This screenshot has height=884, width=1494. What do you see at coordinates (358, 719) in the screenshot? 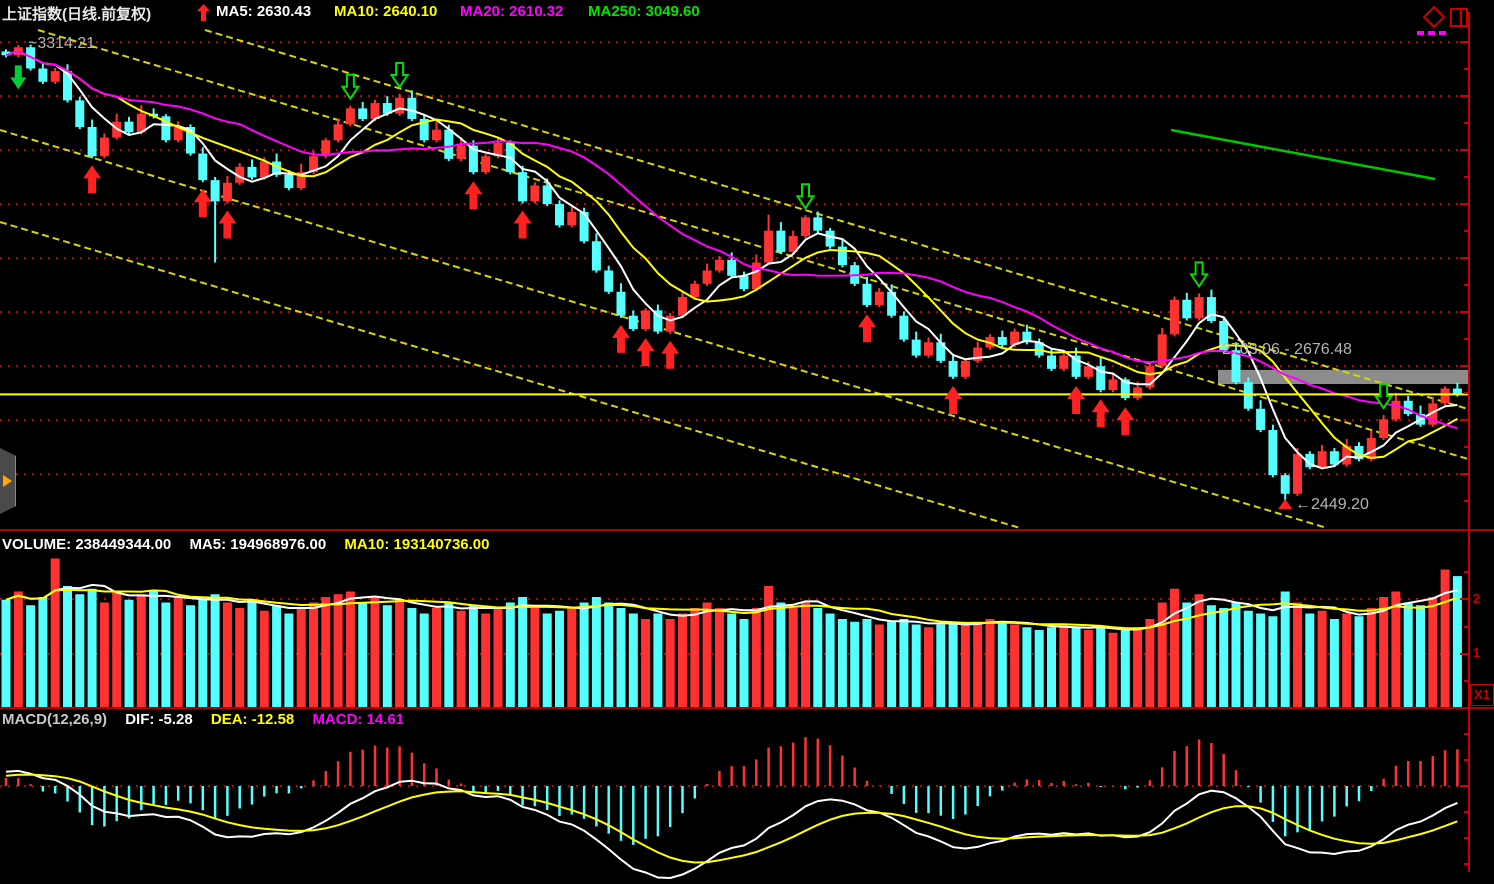
I see `macd-value: MACD: 14.61` at bounding box center [358, 719].